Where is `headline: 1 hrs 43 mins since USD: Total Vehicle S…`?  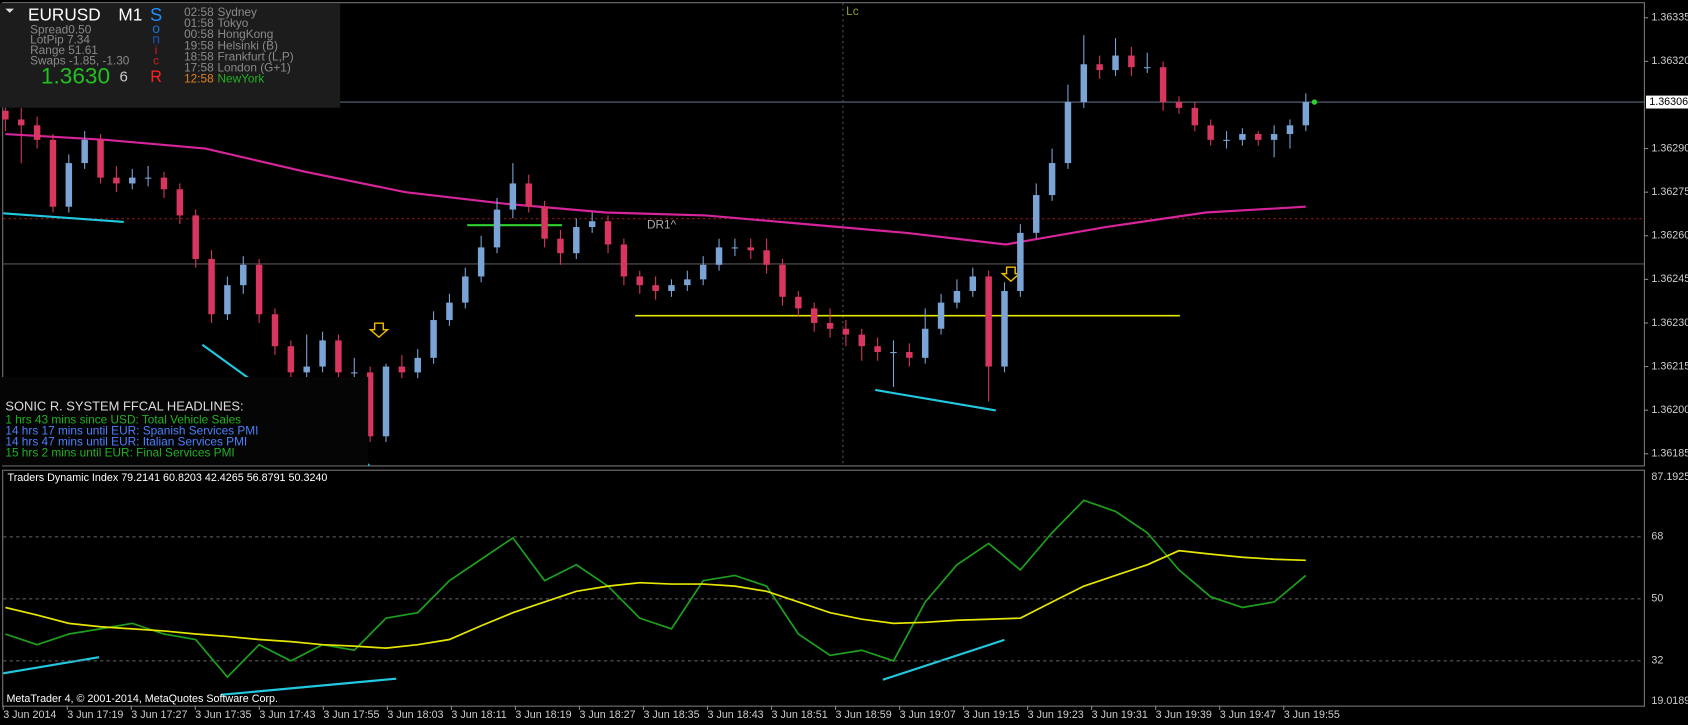
headline: 1 hrs 43 mins since USD: Total Vehicle S… is located at coordinates (123, 419).